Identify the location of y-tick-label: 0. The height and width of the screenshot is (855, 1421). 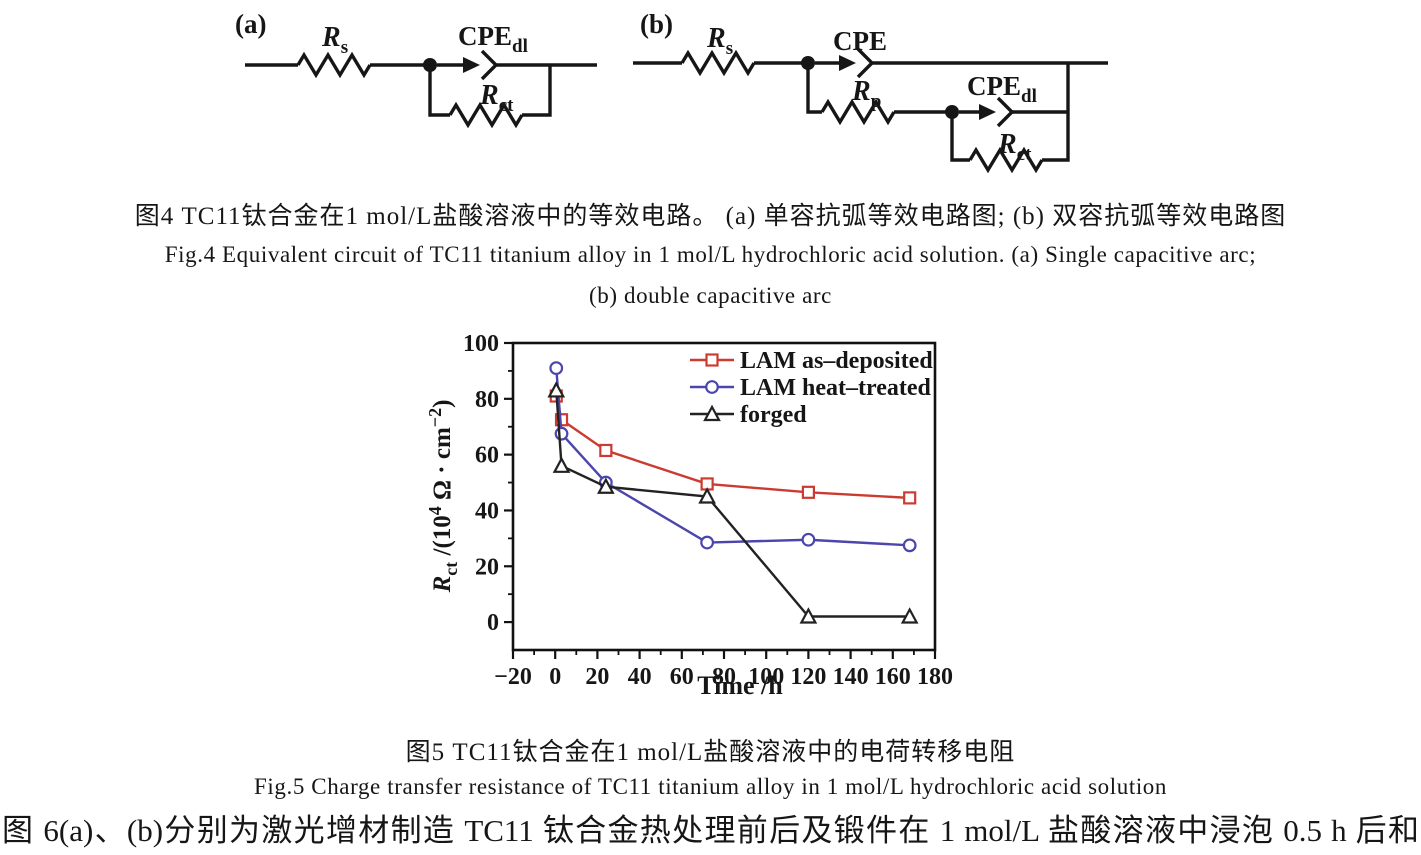
(493, 623).